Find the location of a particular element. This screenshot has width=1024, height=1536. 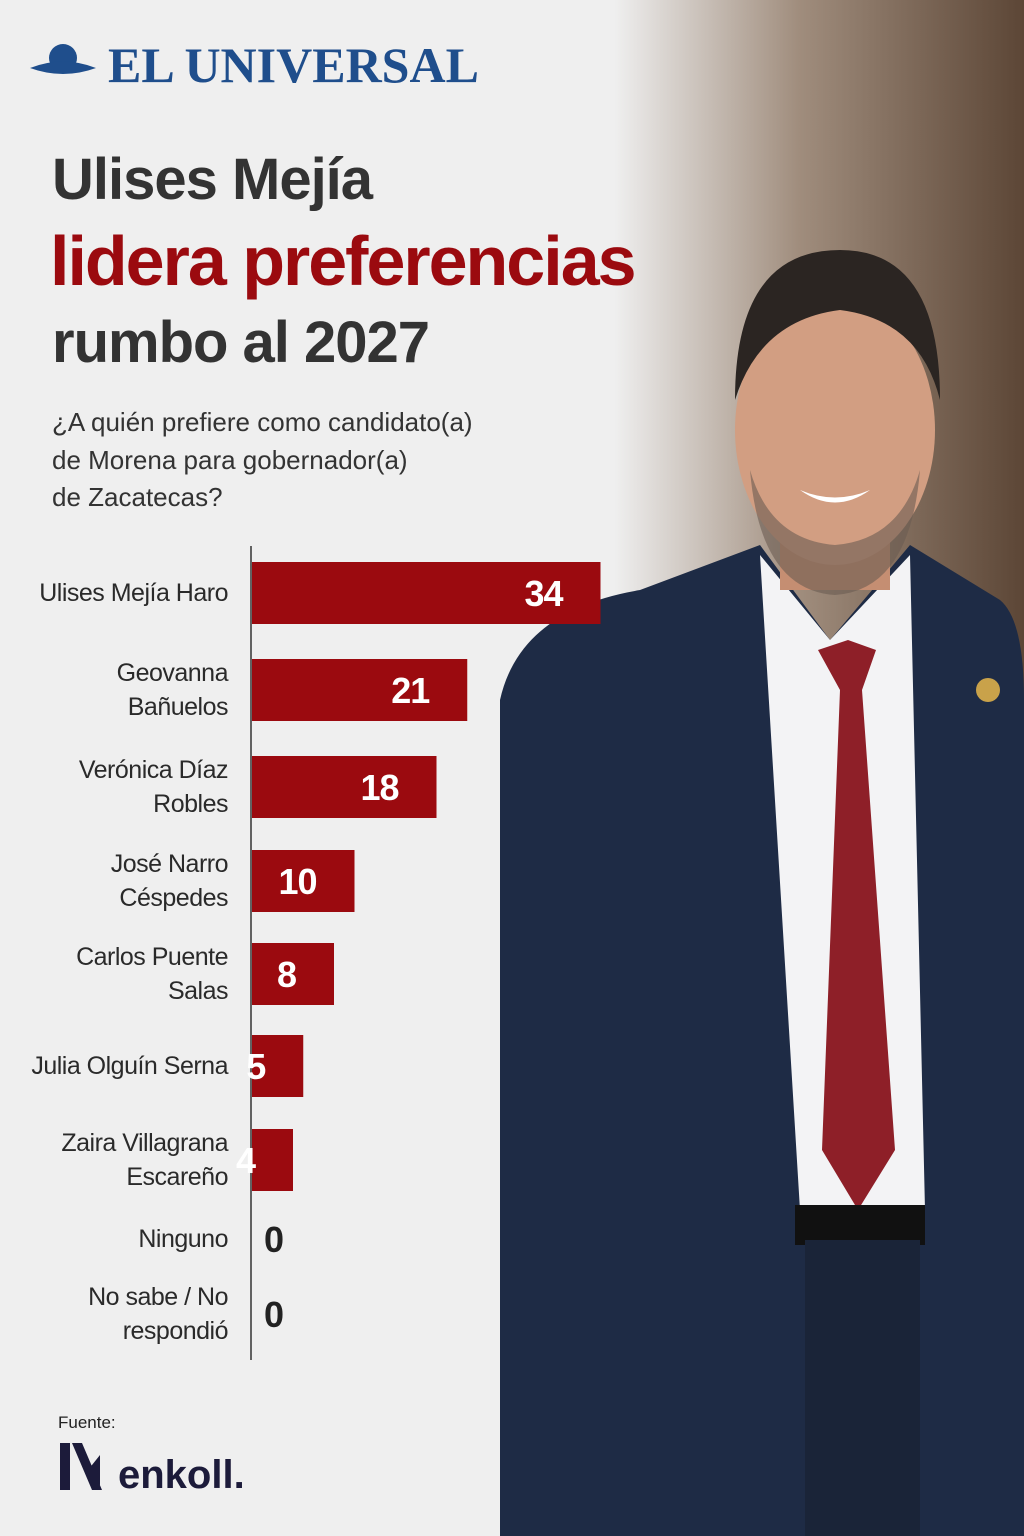

headline: rumbo al 2027 is located at coordinates (240, 342).